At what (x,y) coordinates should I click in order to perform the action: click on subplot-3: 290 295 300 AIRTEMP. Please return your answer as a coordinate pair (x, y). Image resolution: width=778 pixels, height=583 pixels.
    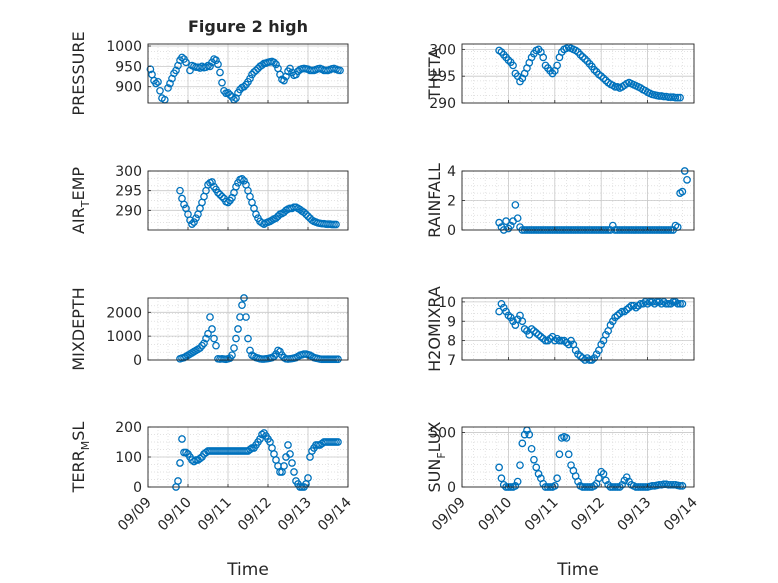
    Looking at the image, I should click on (209, 199).